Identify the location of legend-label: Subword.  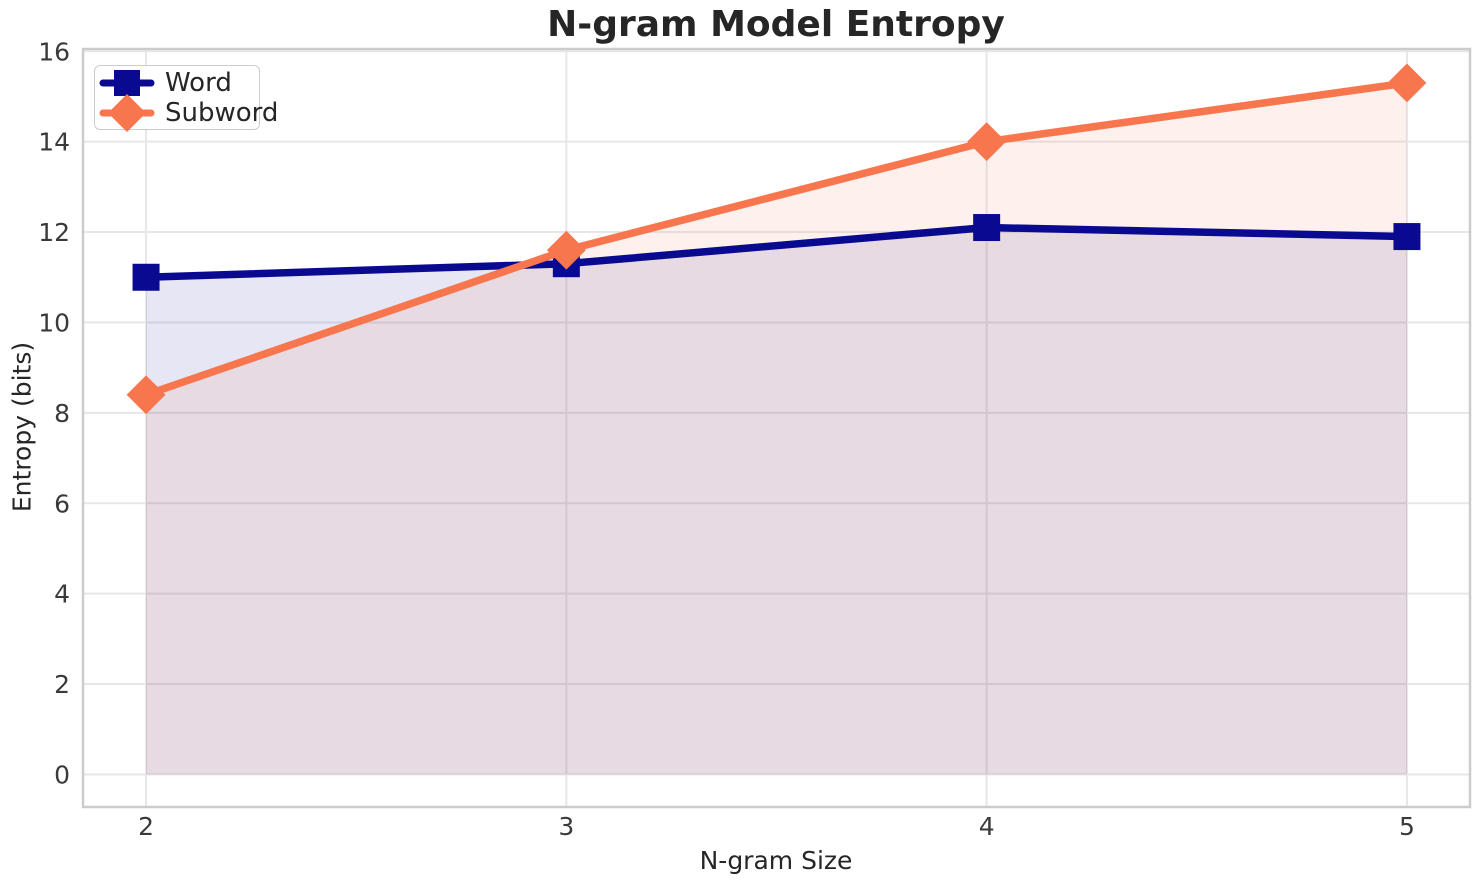
(222, 113).